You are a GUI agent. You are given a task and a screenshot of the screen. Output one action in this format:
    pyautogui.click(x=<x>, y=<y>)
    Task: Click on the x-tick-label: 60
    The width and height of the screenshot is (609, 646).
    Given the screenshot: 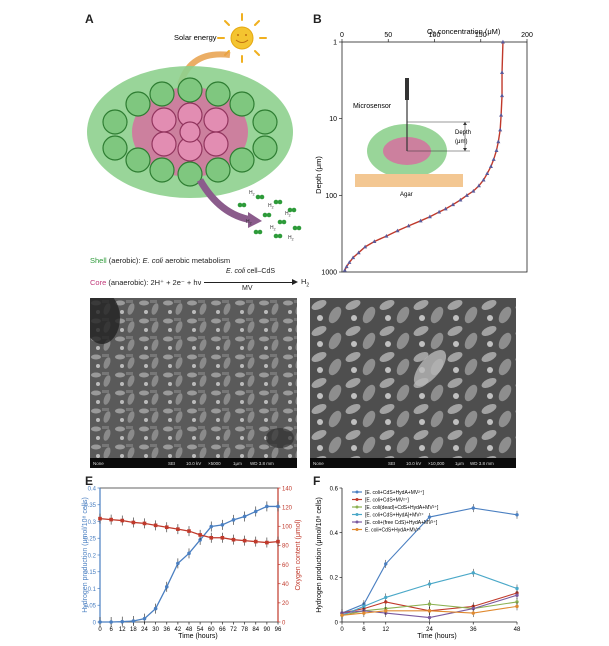 What is the action you would take?
    pyautogui.click(x=211, y=630)
    